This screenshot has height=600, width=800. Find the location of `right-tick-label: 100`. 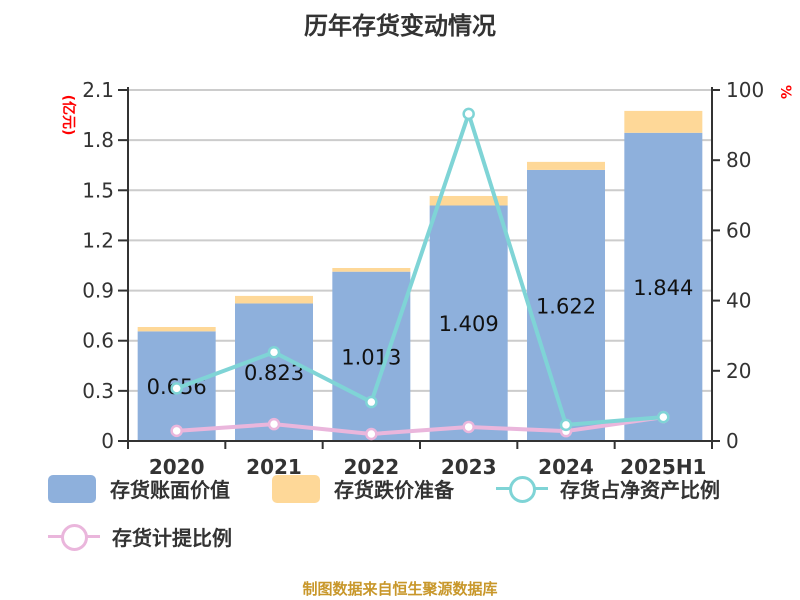

right-tick-label: 100 is located at coordinates (745, 90).